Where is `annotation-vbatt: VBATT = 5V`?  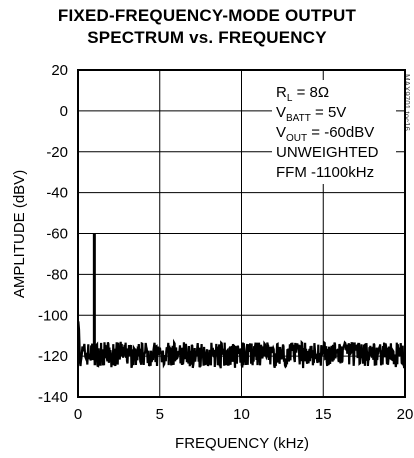
annotation-vbatt: VBATT = 5V is located at coordinates (311, 114).